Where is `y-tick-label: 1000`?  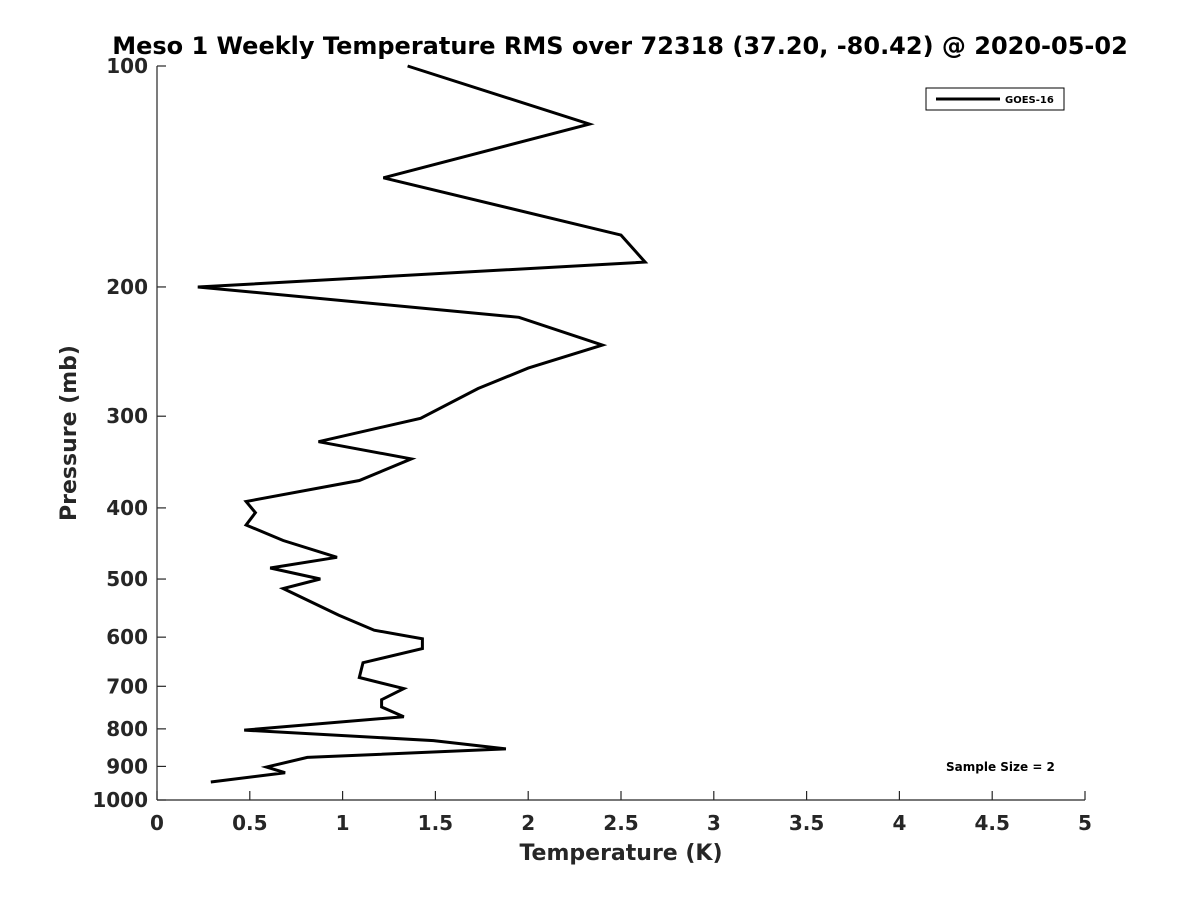
y-tick-label: 1000 is located at coordinates (120, 800).